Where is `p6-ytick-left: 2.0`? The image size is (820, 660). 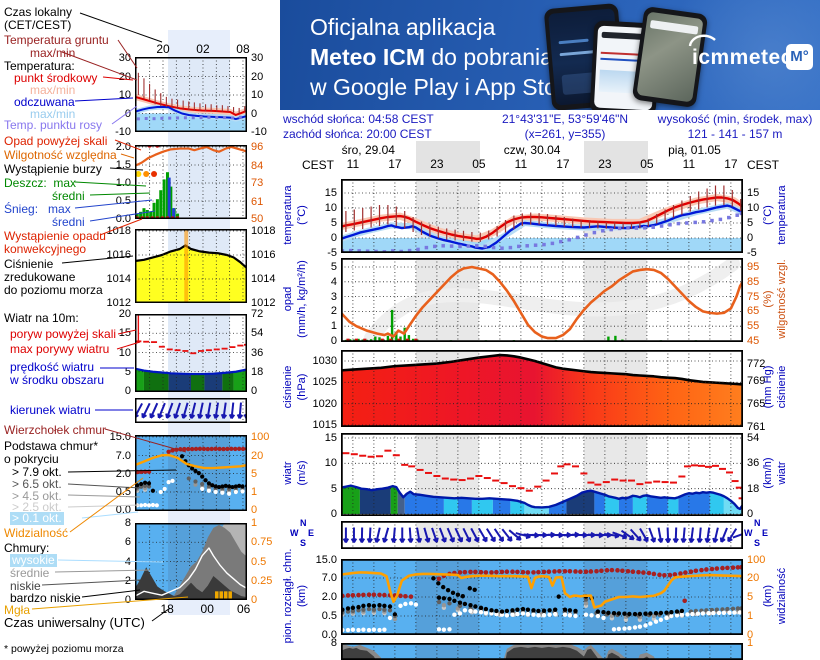
p6-ytick-left: 2.0 is located at coordinates (329, 597).